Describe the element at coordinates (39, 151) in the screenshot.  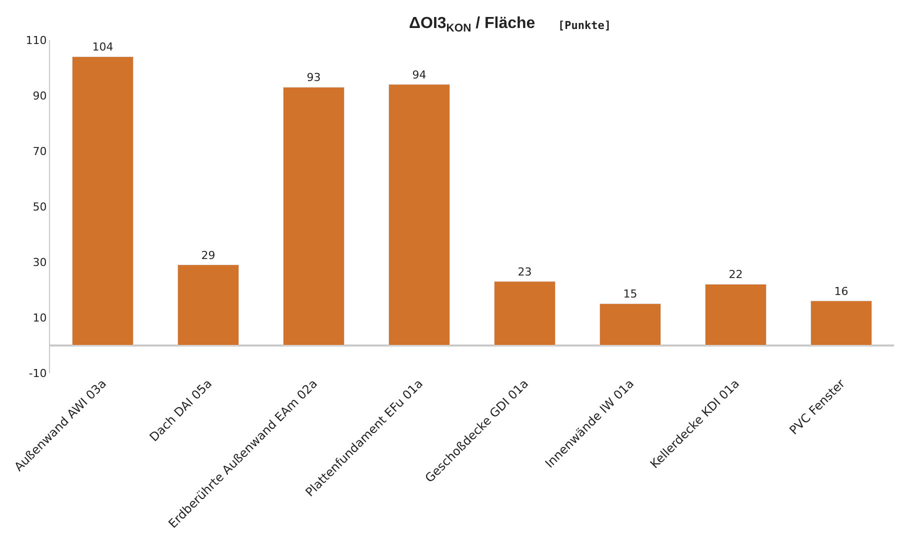
I see `y-tick-label: 70` at that location.